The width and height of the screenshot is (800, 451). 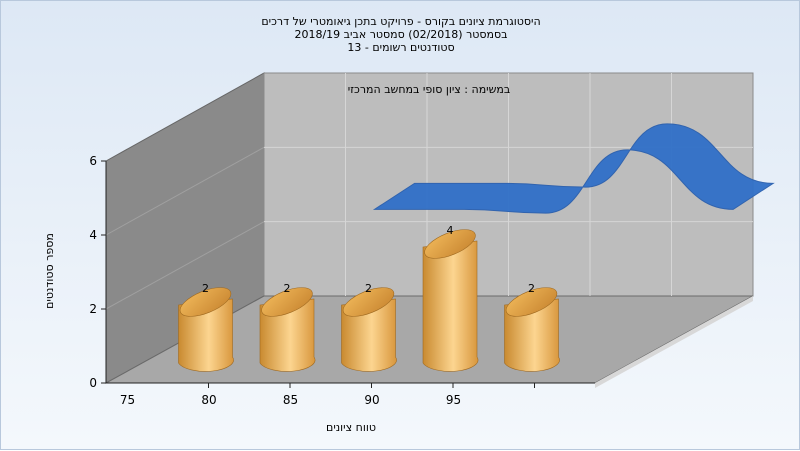 I want to click on curve-series, so click(x=573, y=168).